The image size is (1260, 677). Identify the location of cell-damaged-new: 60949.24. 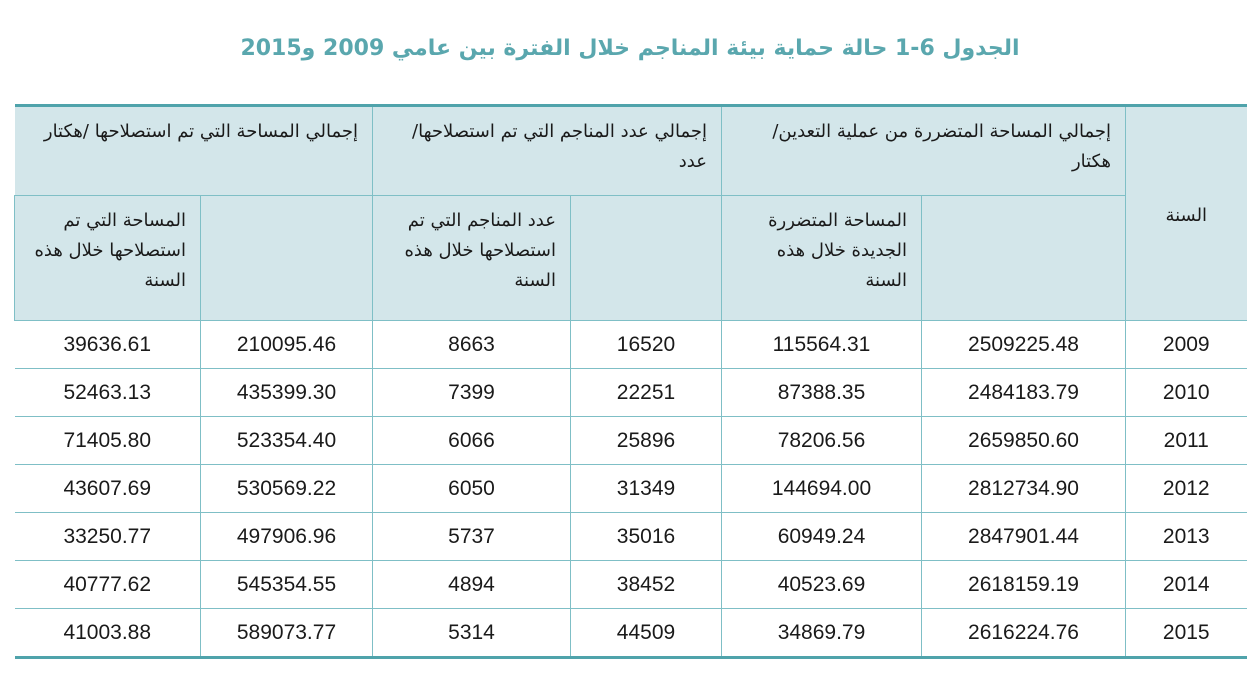
(821, 536).